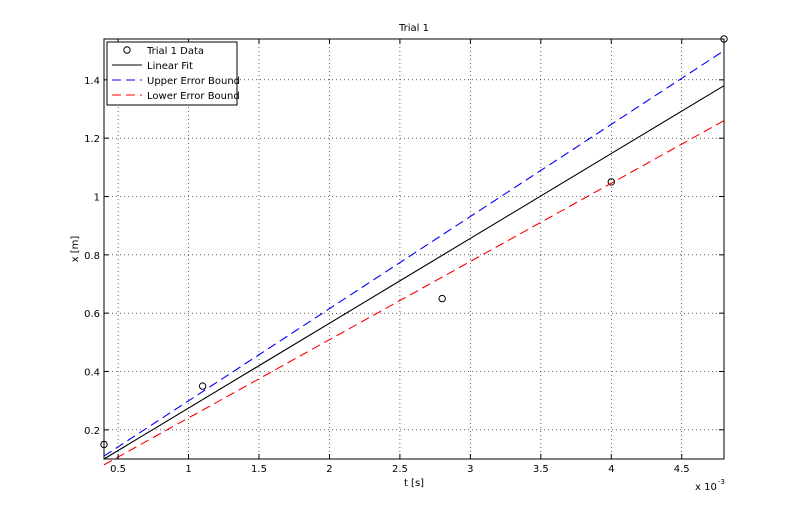 This screenshot has height=517, width=800. I want to click on x-tick-label: 2, so click(329, 469).